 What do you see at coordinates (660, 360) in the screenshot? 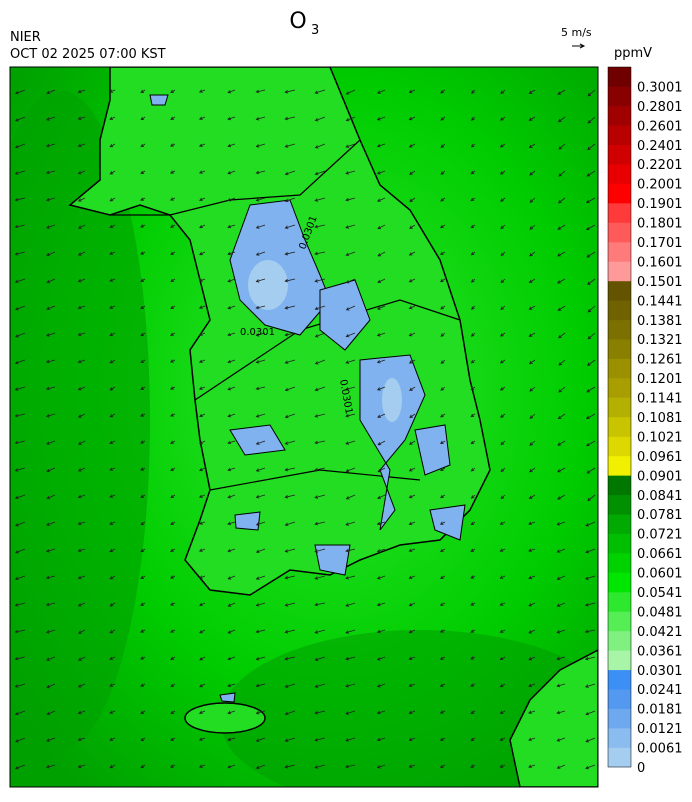
I see `colorbar-label: 0.1261` at bounding box center [660, 360].